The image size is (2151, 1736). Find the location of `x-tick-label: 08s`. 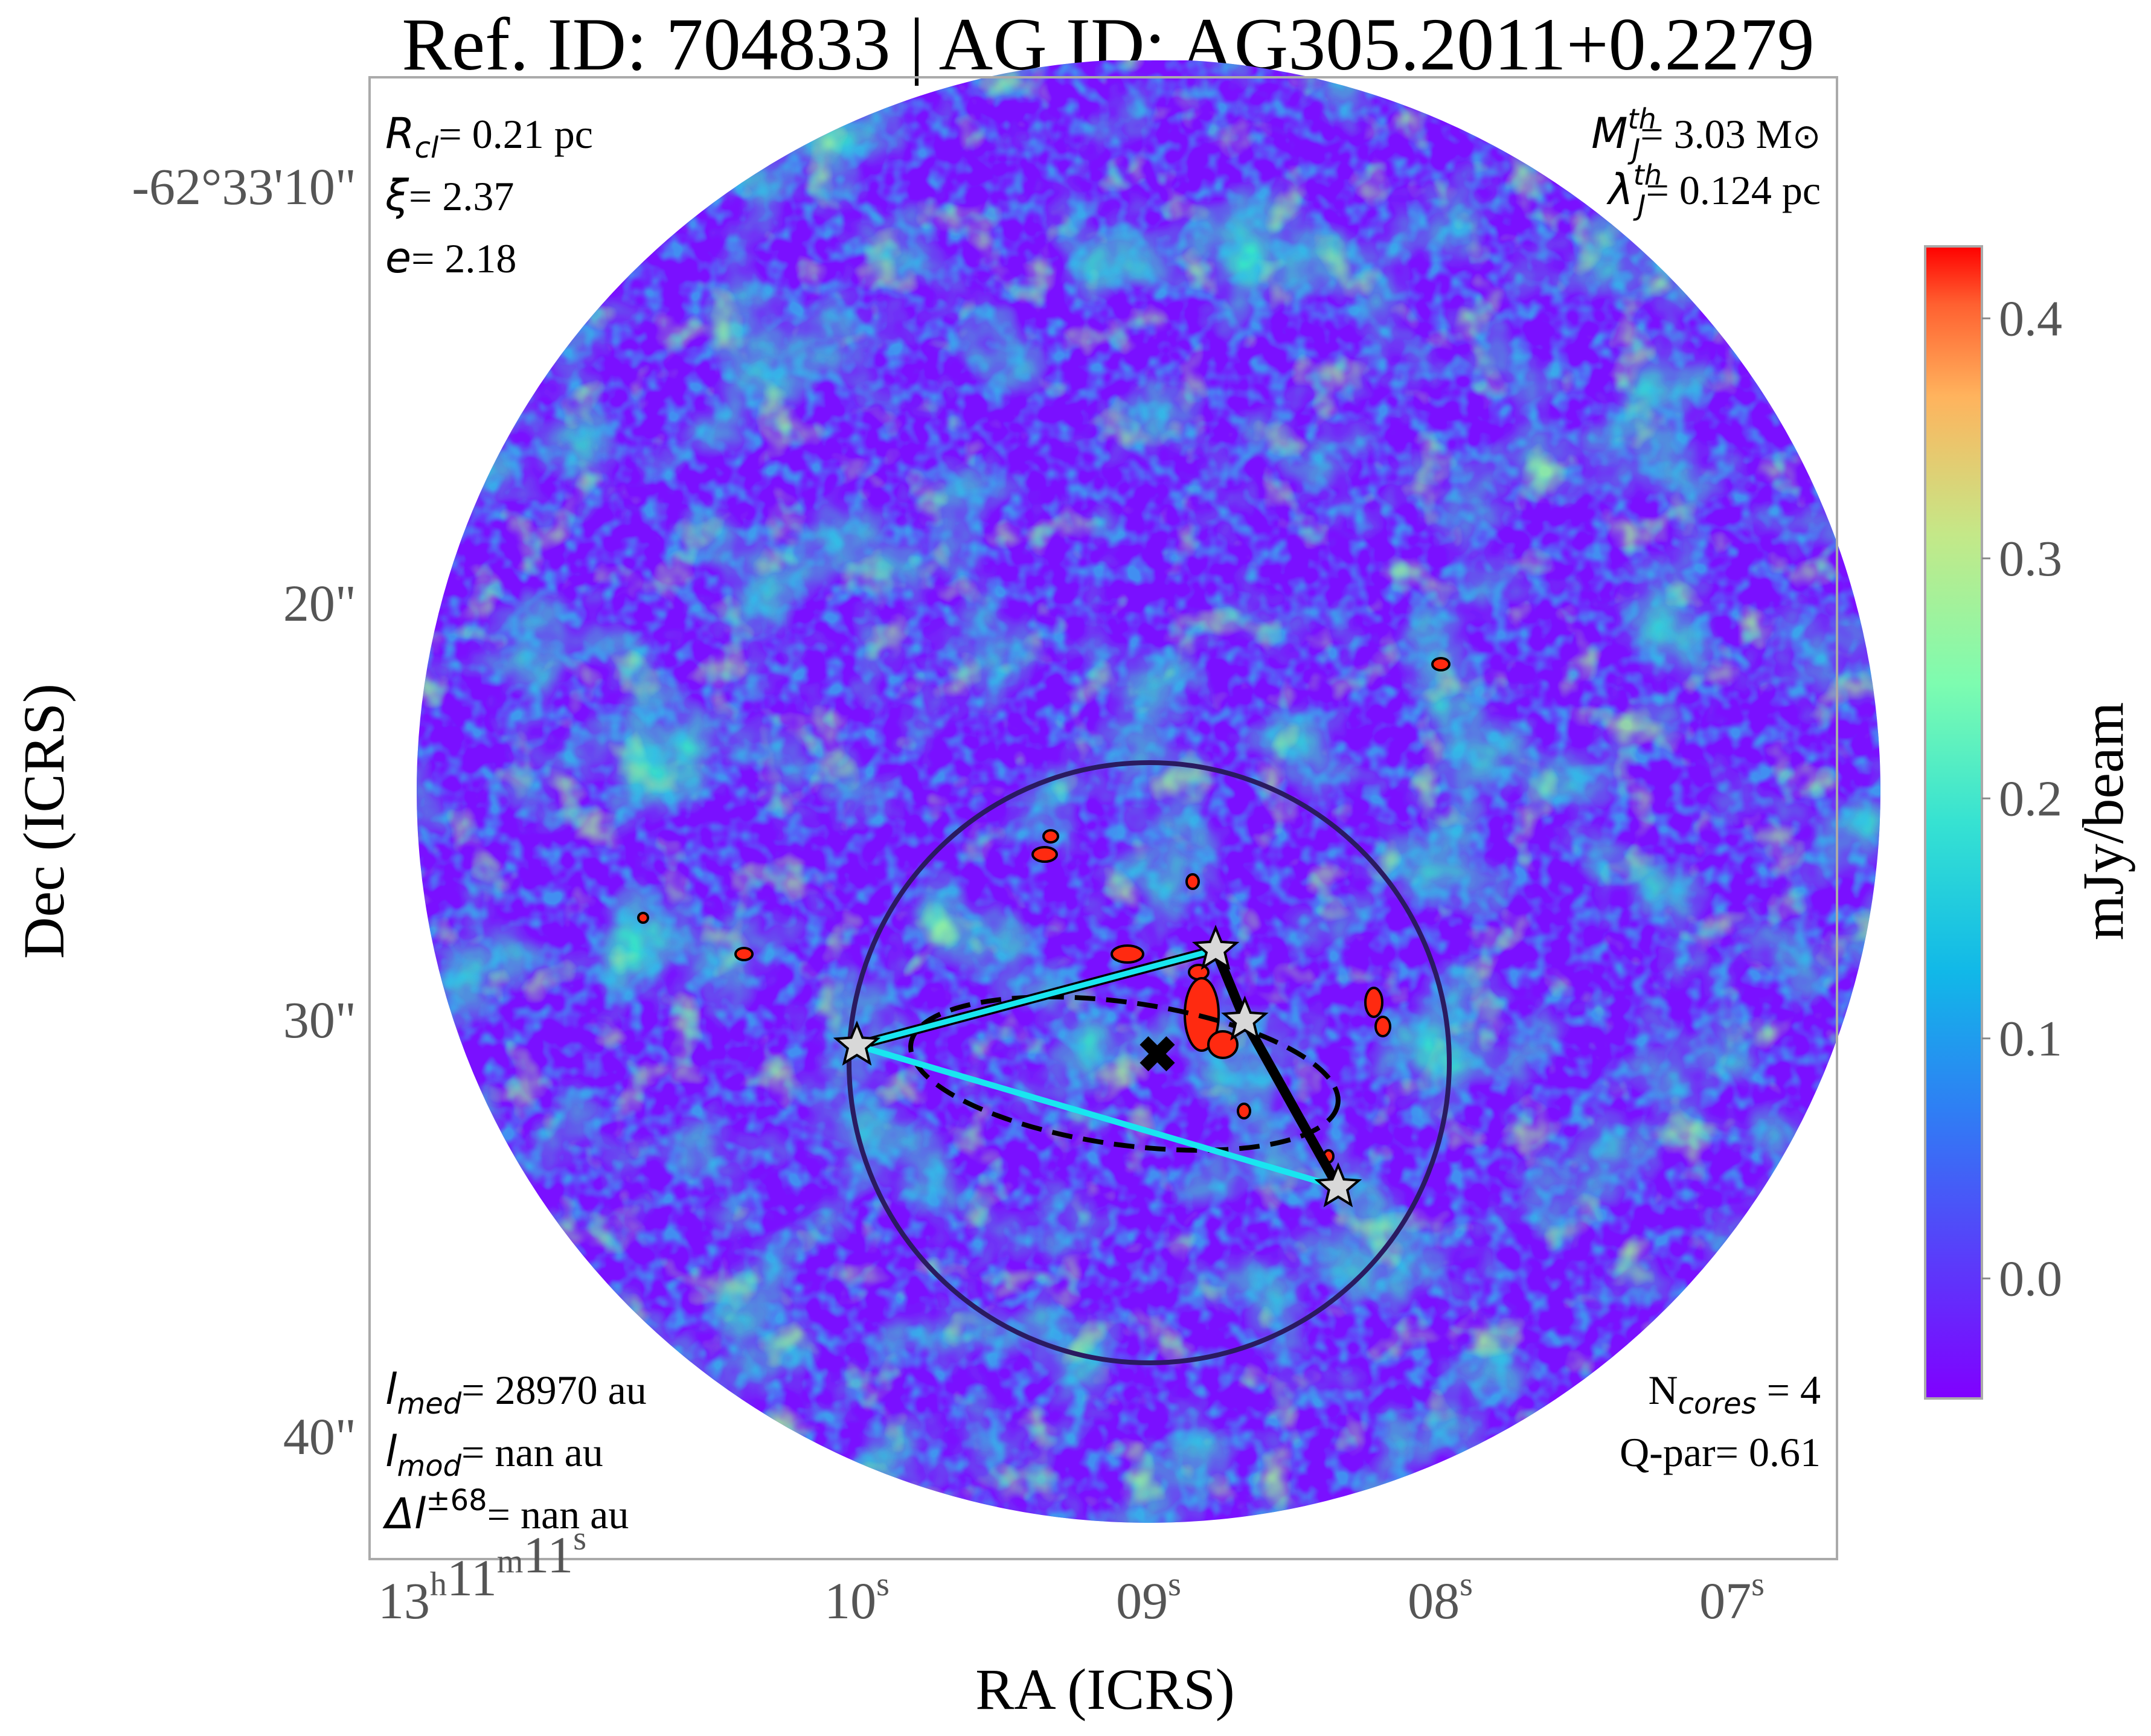

x-tick-label: 08s is located at coordinates (1440, 1598).